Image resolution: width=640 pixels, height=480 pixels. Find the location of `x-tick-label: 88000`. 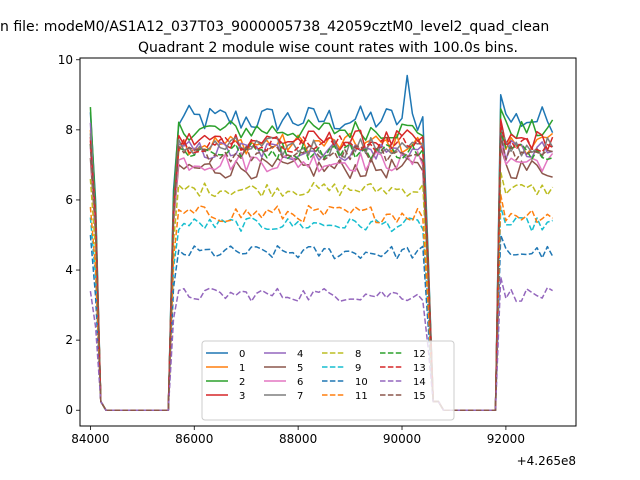

x-tick-label: 88000 is located at coordinates (298, 439).